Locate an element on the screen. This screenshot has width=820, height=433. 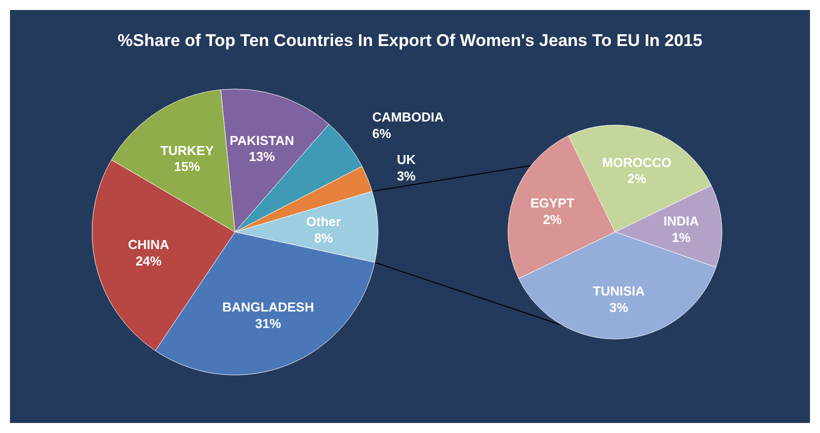
slice-label: INDIA is located at coordinates (682, 221).